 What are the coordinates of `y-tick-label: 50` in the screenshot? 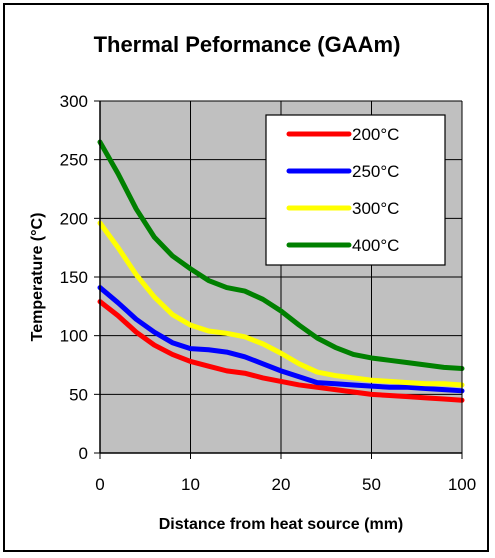 It's located at (78, 394).